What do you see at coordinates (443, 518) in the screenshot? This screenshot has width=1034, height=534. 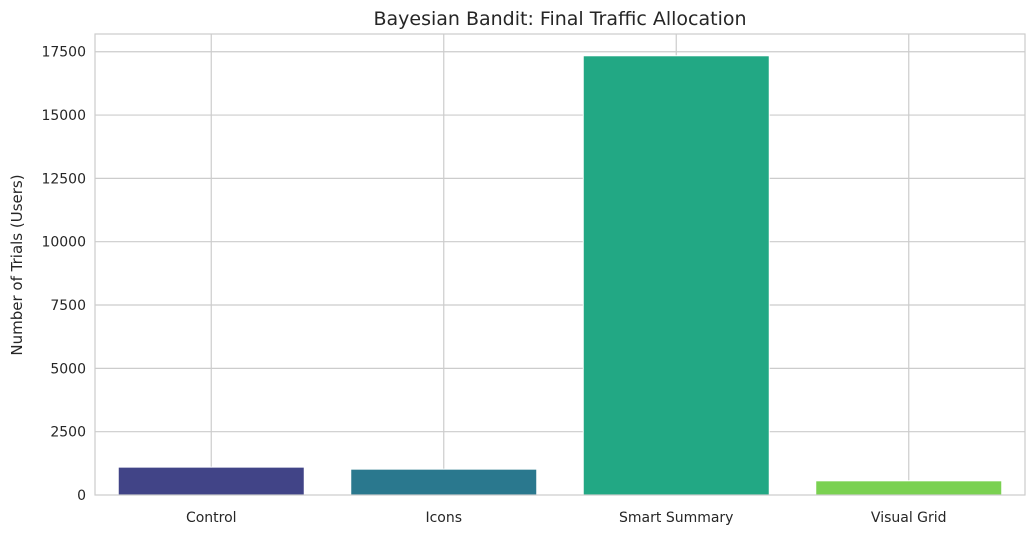 I see `x-tick-label: Icons` at bounding box center [443, 518].